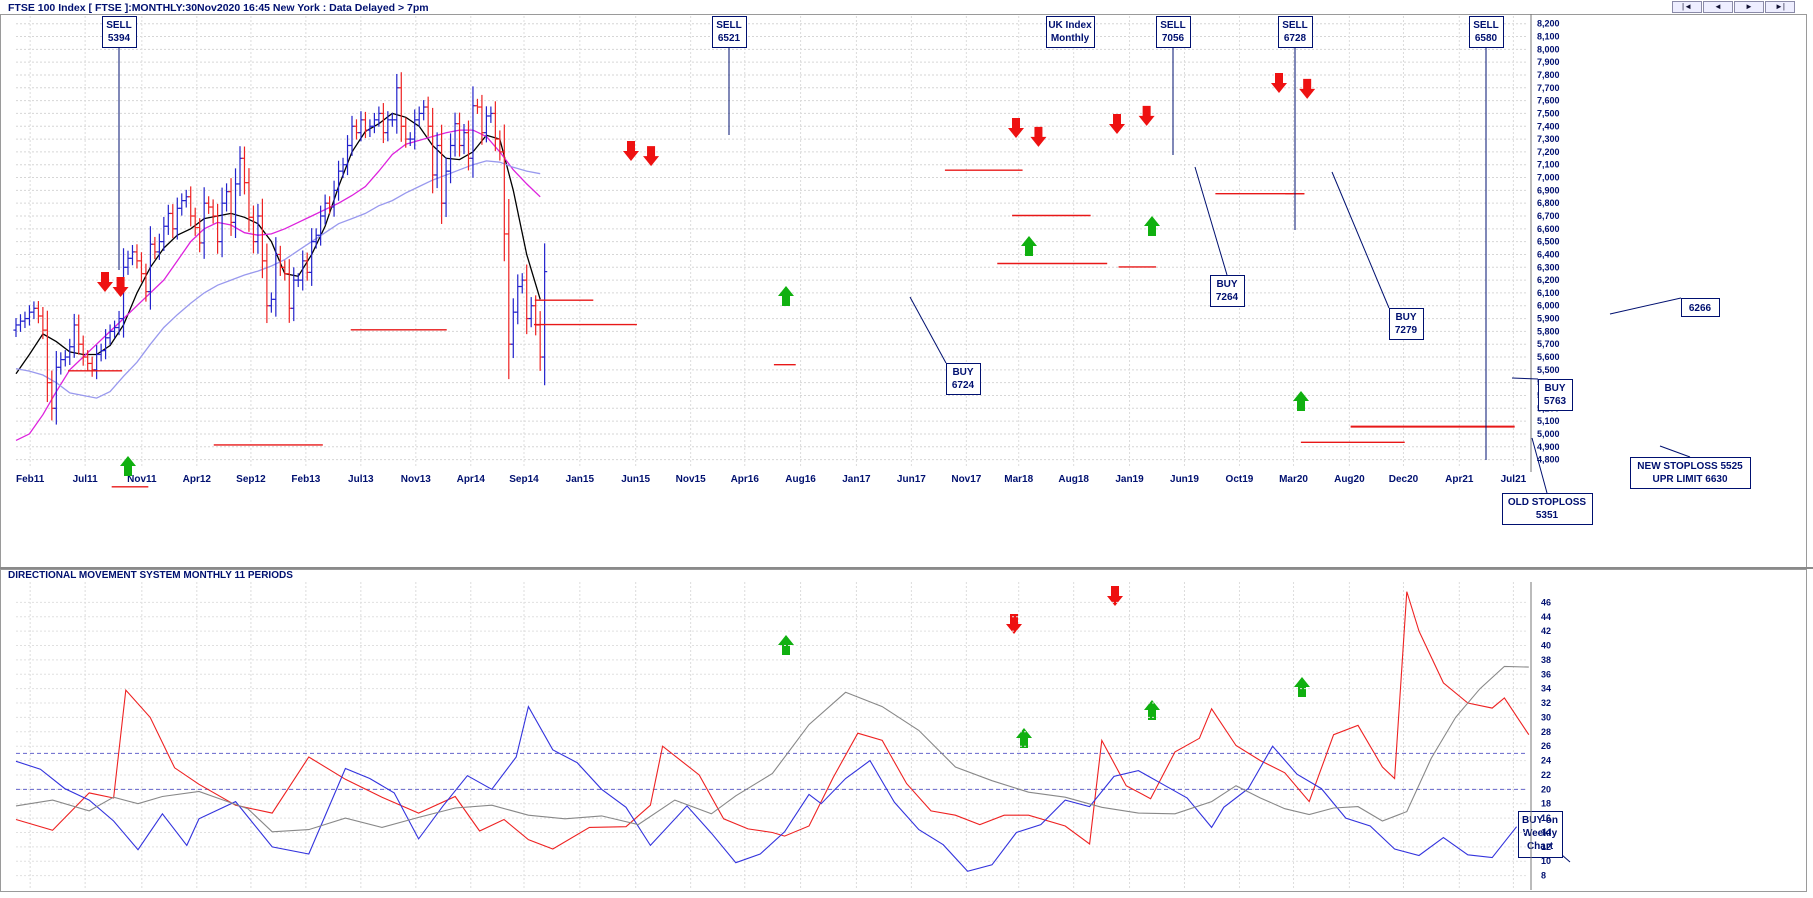 This screenshot has width=1813, height=898. What do you see at coordinates (1295, 38) in the screenshot?
I see `annotation-text: 6728` at bounding box center [1295, 38].